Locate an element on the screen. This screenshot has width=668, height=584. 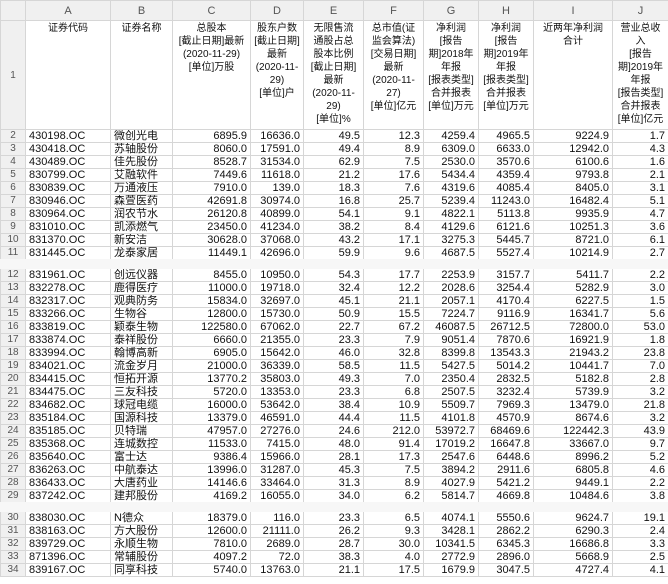
row-number: 31 is located at coordinates (13, 531).